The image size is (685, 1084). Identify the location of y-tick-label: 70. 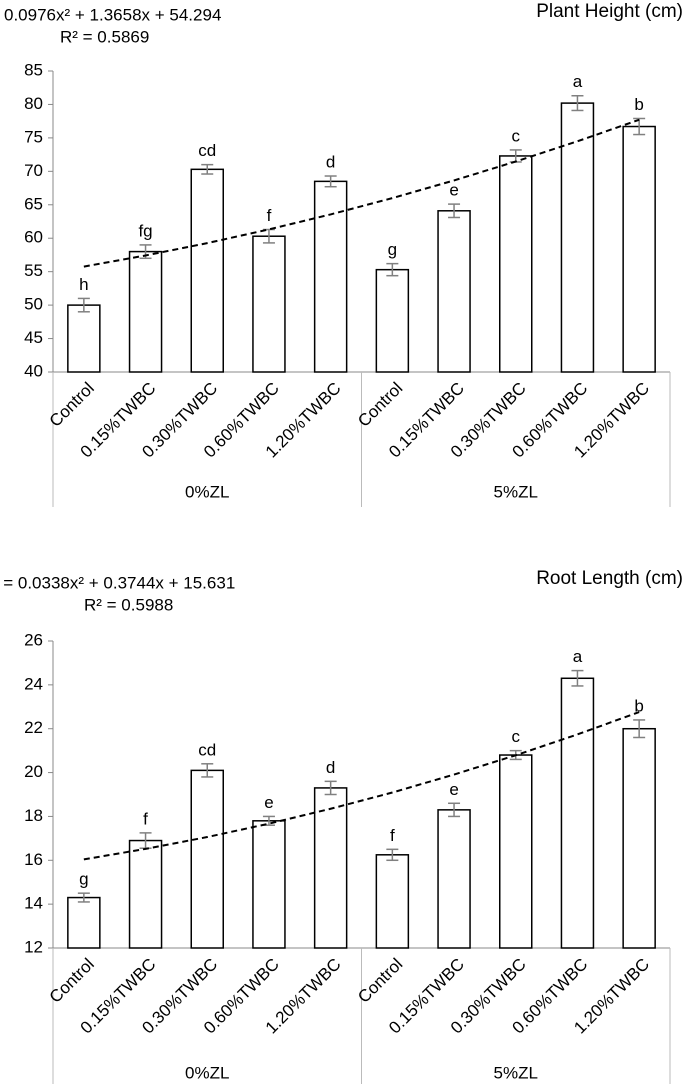
(33, 170).